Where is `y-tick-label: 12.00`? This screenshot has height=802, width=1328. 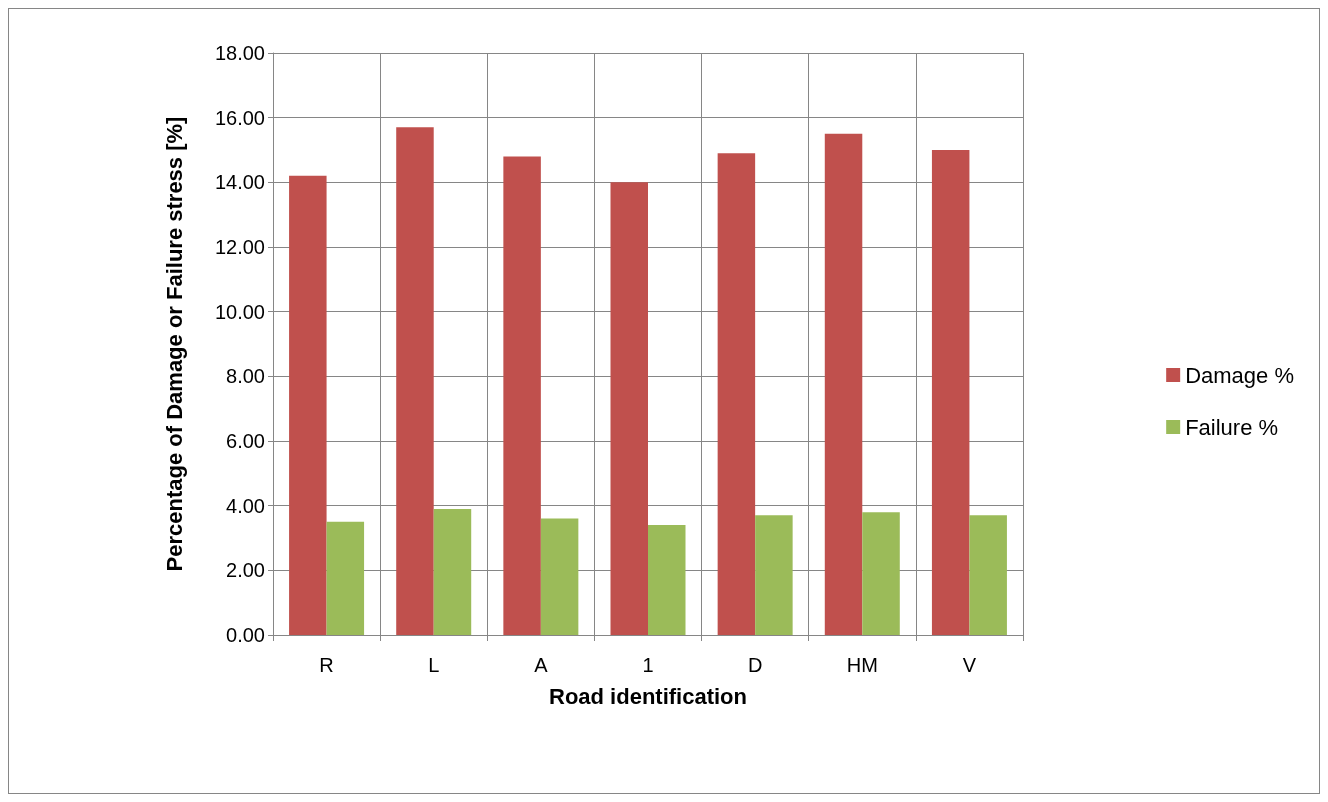
y-tick-label: 12.00 is located at coordinates (239, 247).